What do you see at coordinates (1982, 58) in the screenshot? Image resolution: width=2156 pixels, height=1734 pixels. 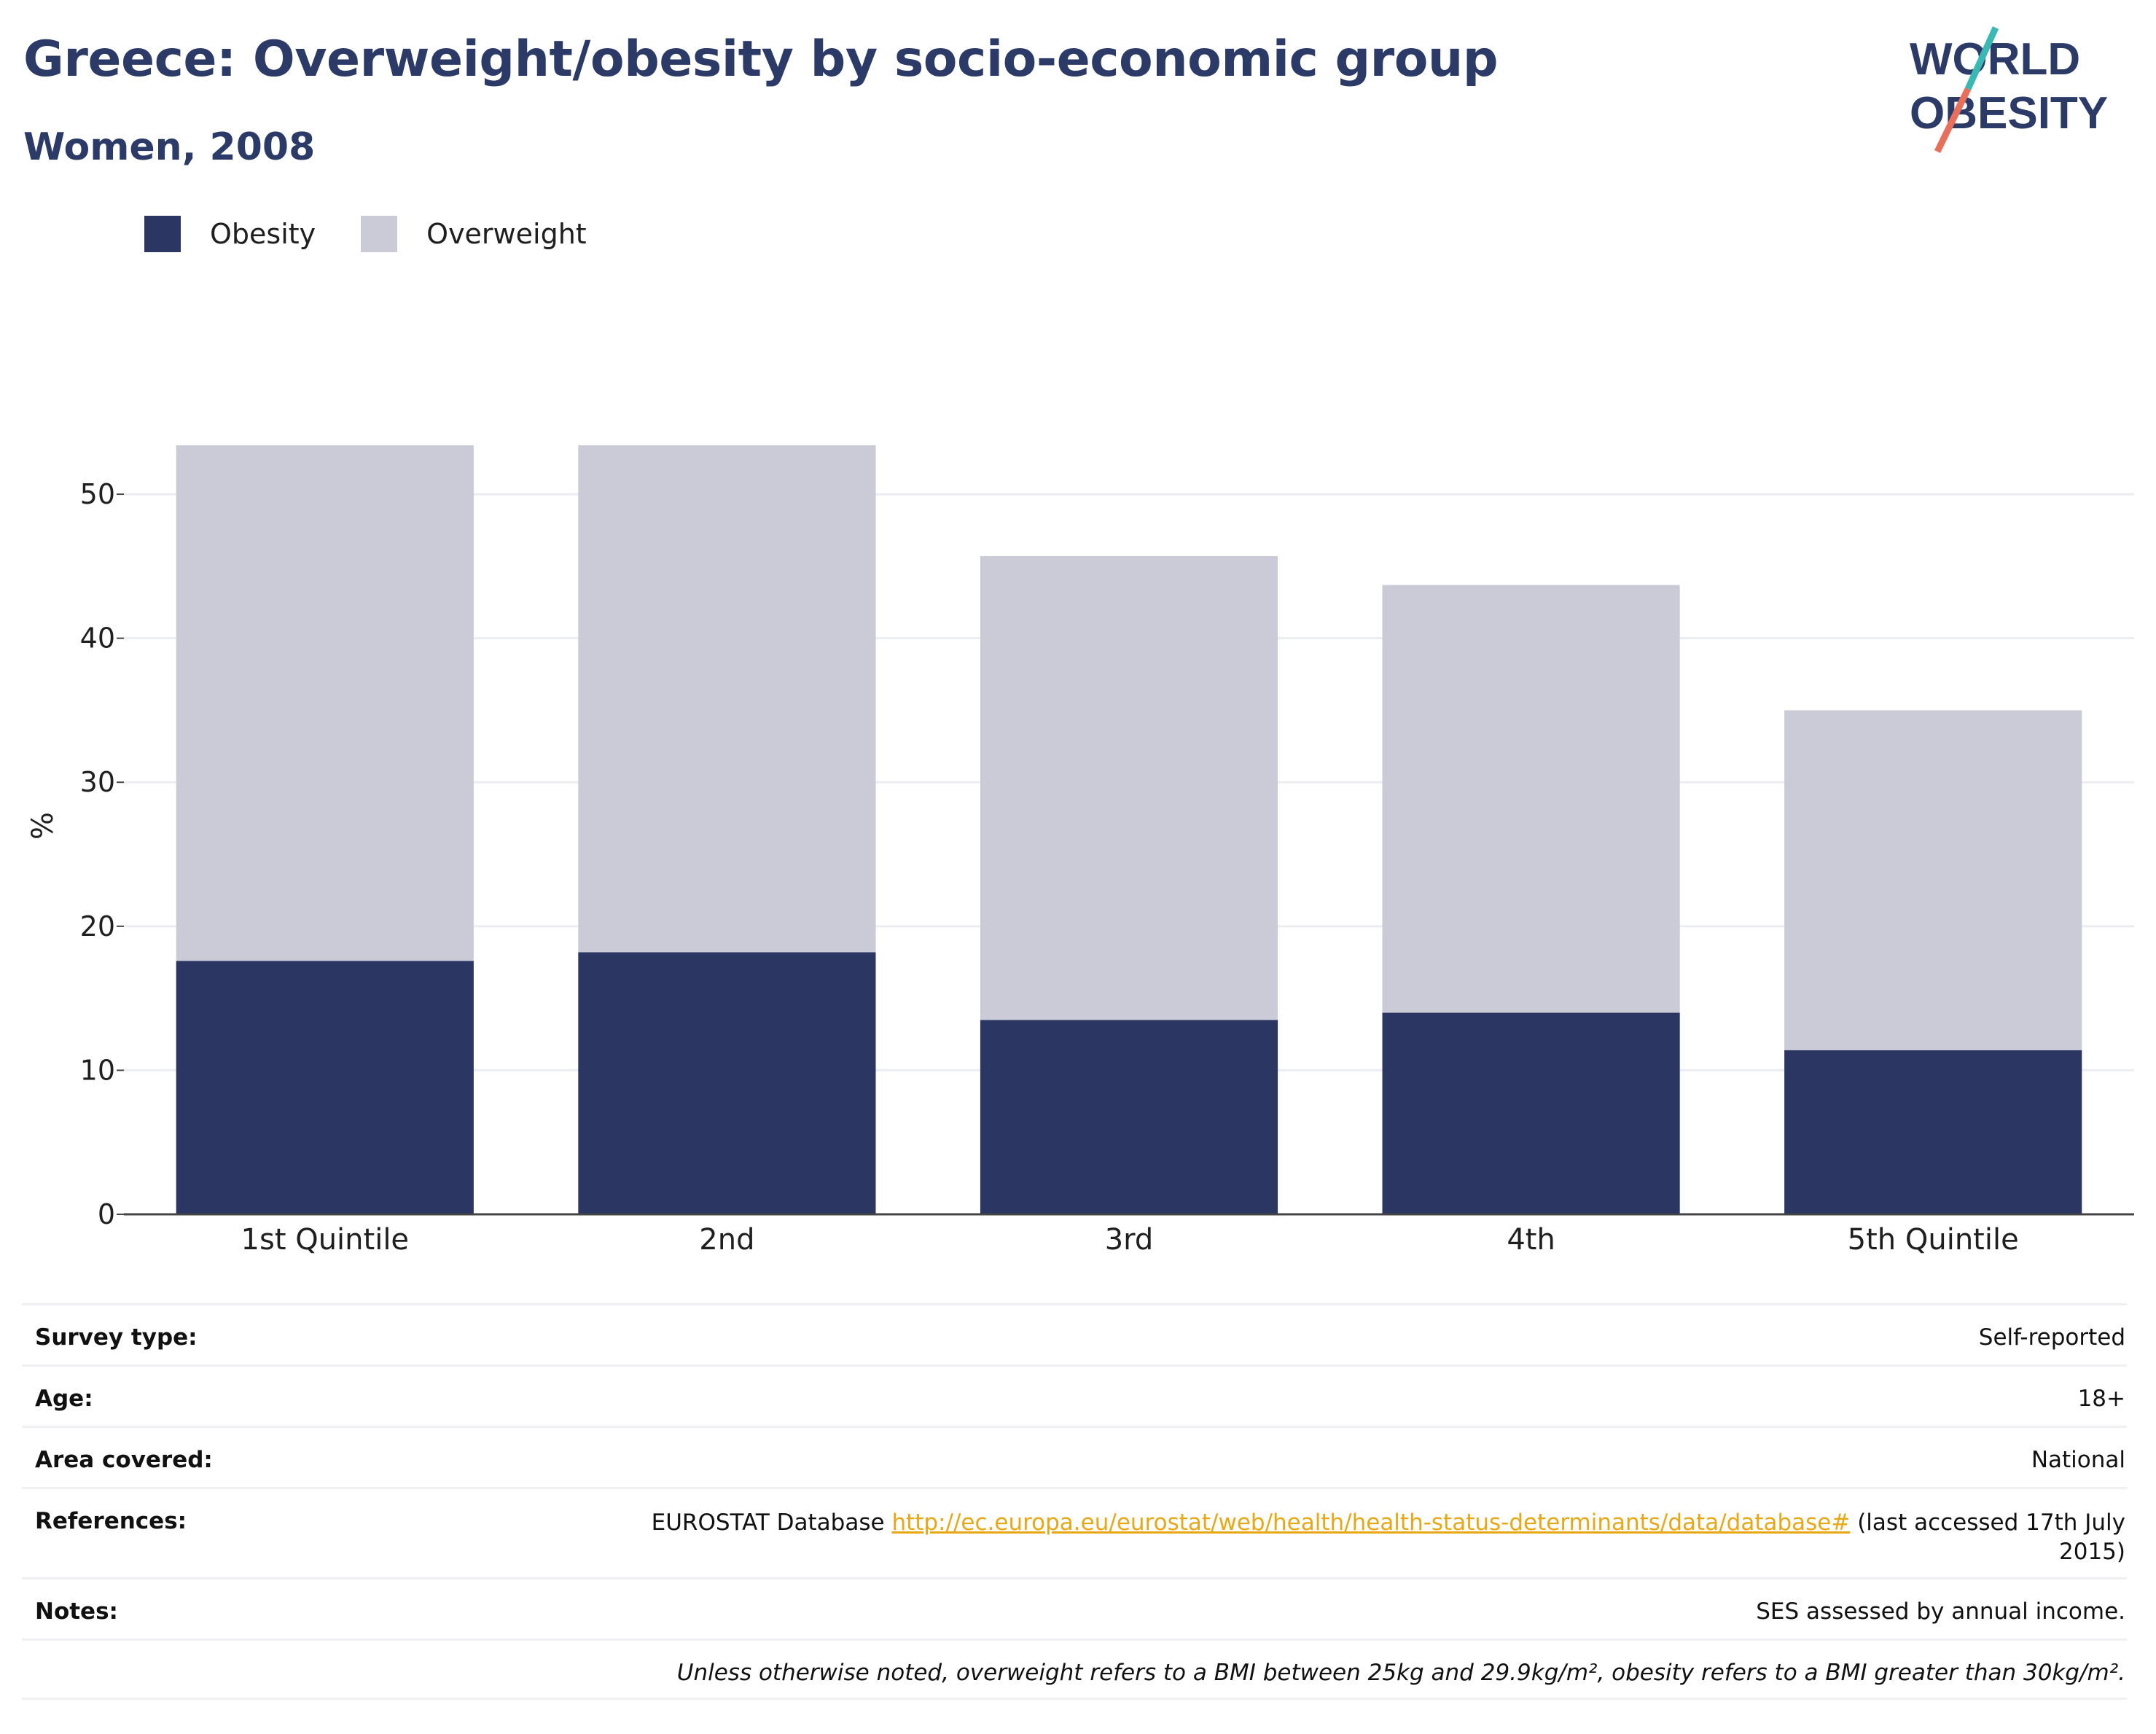 I see `logo-slash-teal` at bounding box center [1982, 58].